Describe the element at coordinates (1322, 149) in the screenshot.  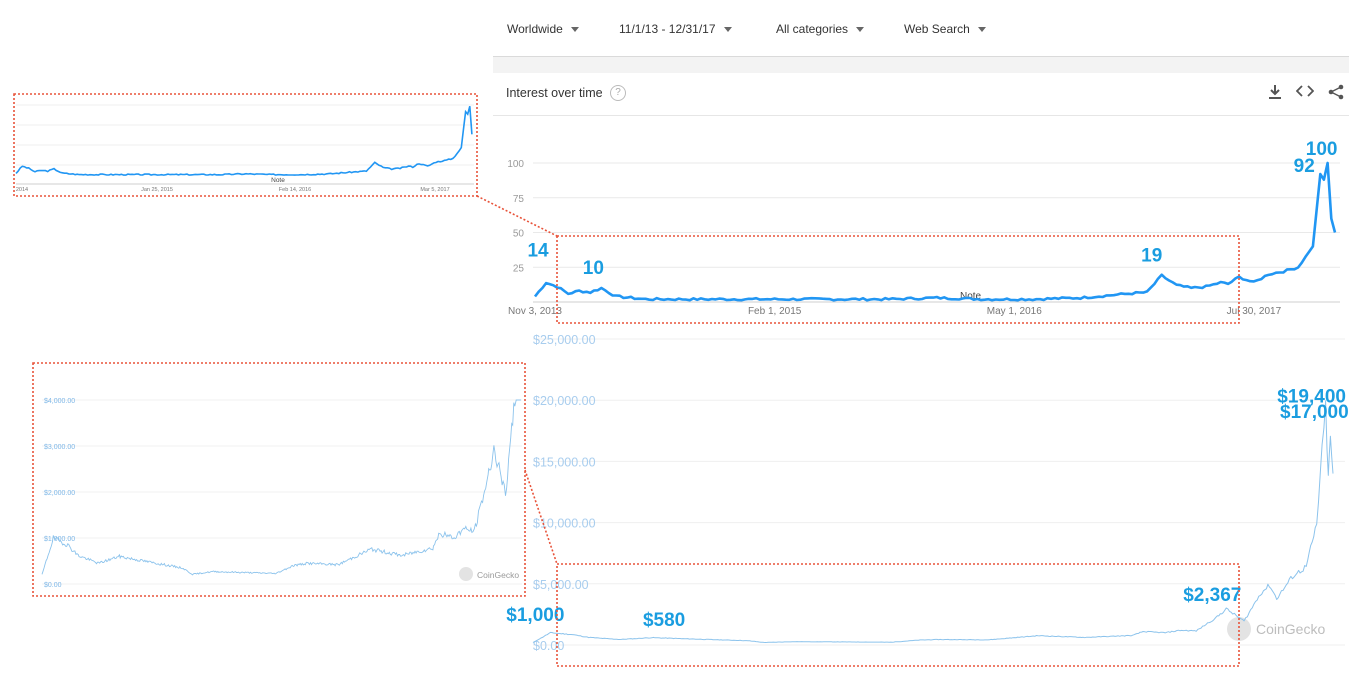
I see `trends-value-label: 100` at that location.